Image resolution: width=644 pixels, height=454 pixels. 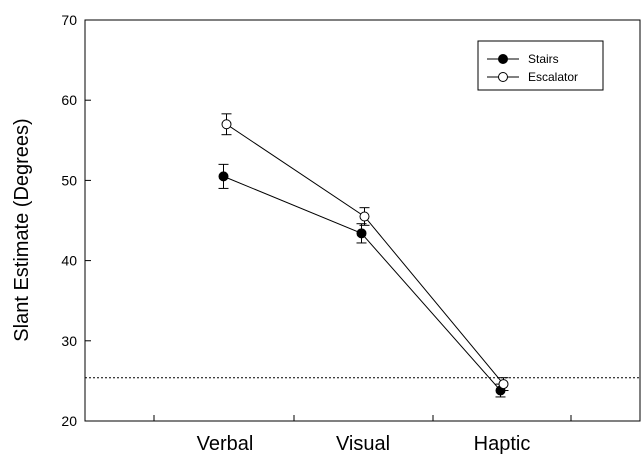 I want to click on y-tick-label: 60, so click(x=69, y=100).